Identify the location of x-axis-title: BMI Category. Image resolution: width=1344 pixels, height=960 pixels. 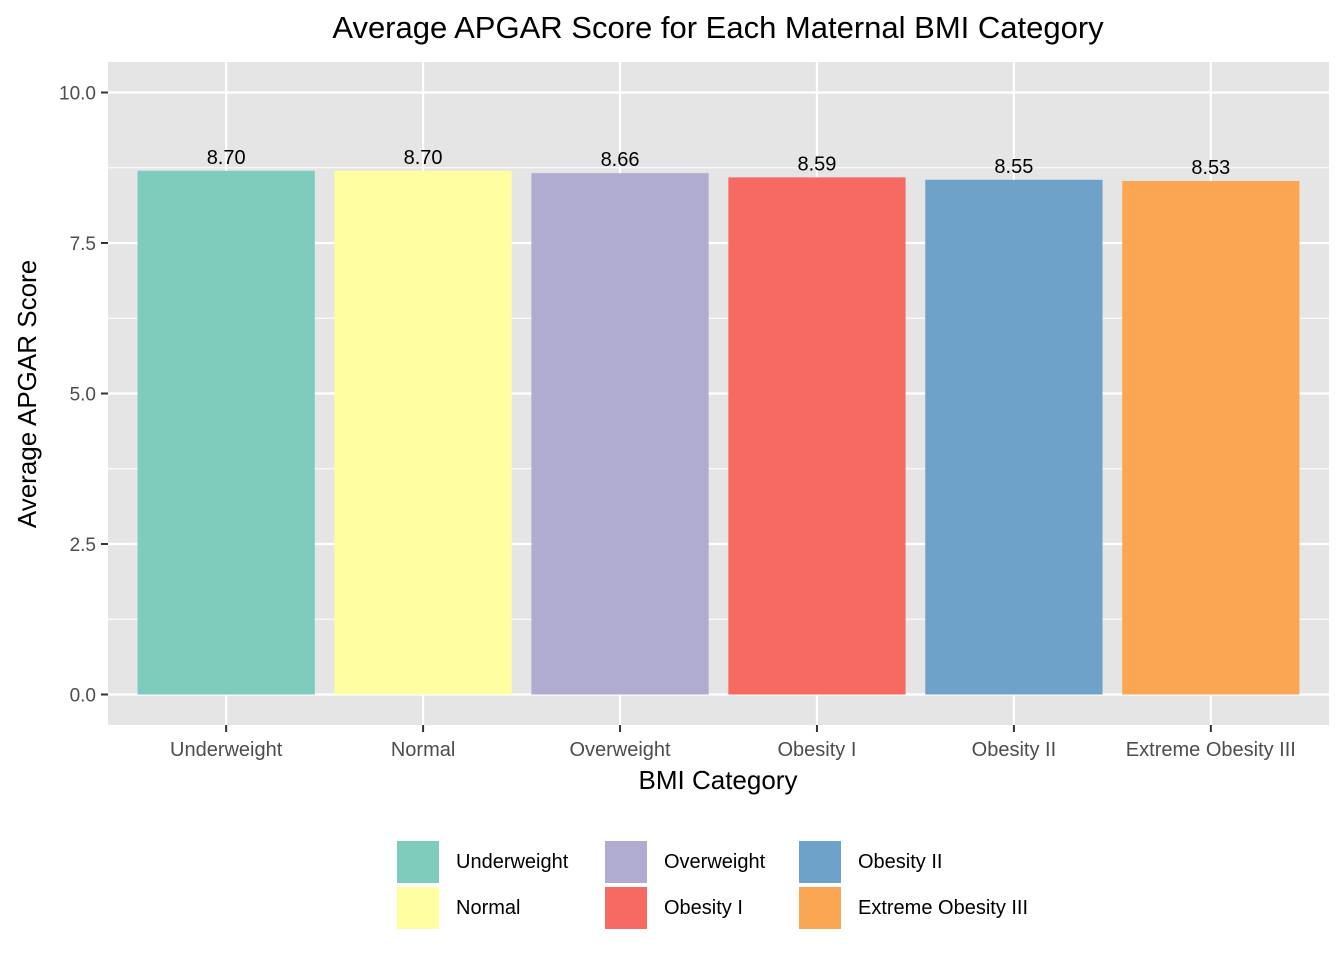
(718, 780).